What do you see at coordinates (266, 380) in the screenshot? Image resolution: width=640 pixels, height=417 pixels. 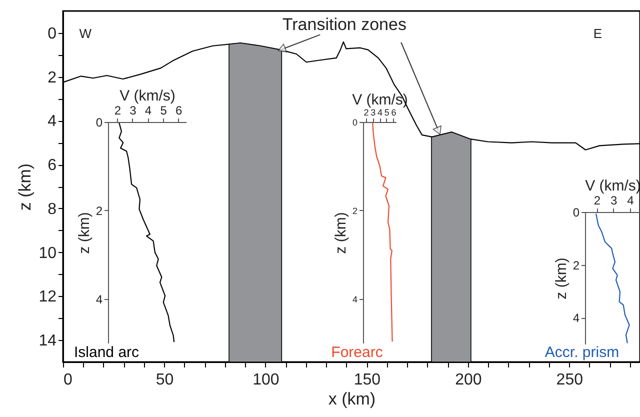 I see `x-tick-label: 100` at bounding box center [266, 380].